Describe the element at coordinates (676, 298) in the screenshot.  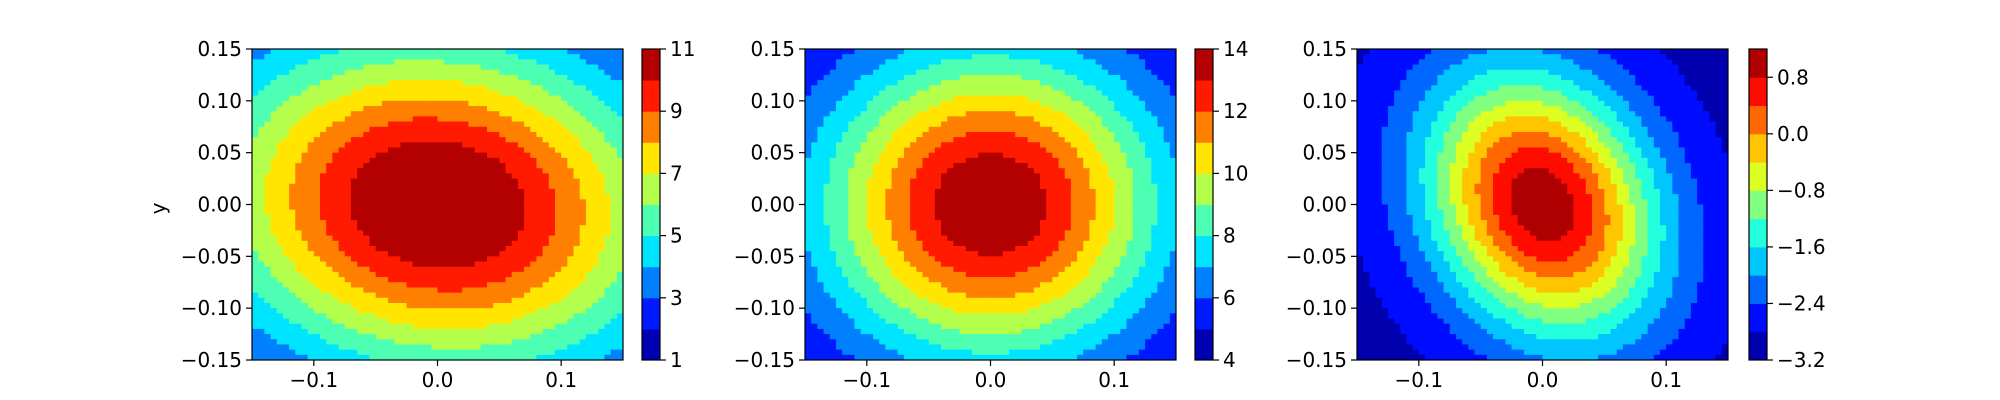
I see `colorbar-tick-label: 3` at that location.